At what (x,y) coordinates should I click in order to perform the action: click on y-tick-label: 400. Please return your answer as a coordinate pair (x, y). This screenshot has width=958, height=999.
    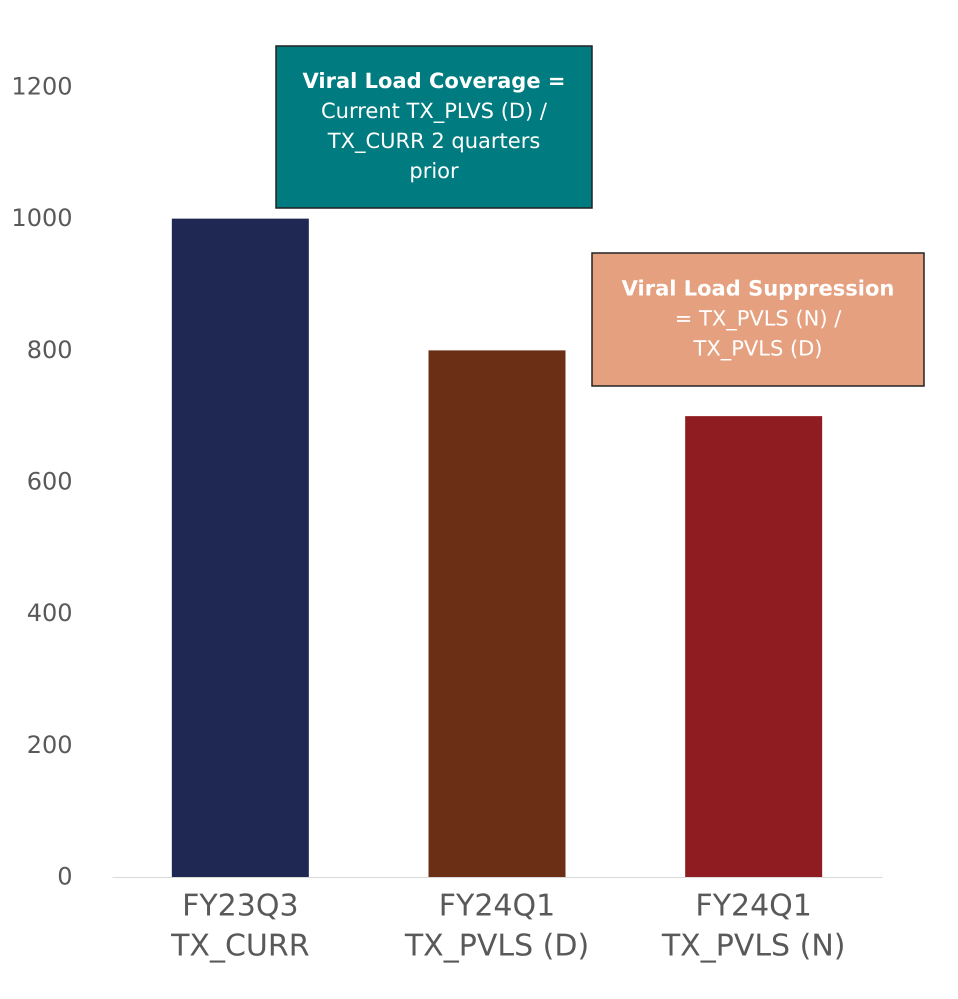
    Looking at the image, I should click on (49, 613).